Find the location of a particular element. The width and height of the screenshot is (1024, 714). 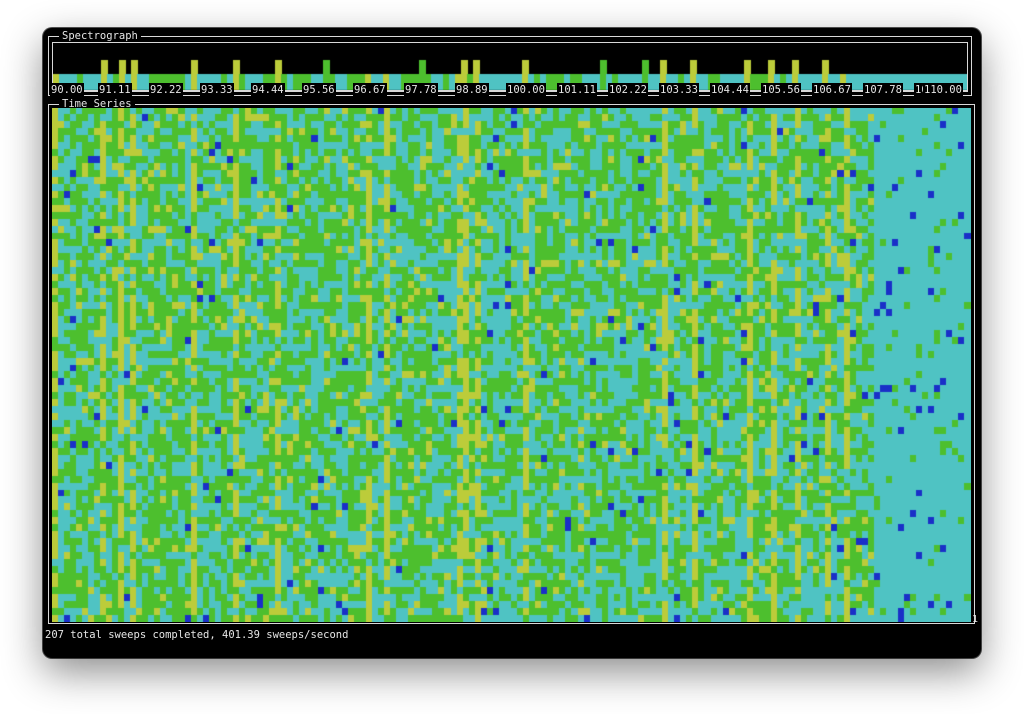

frequency-tick-label: 98.89 is located at coordinates (472, 90).